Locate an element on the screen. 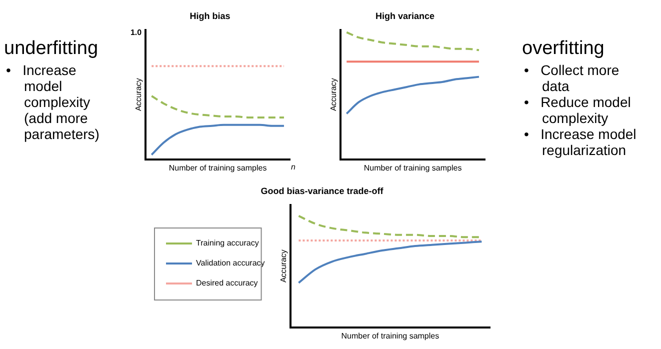 Image resolution: width=661 pixels, height=349 pixels. text: • Collect more data is located at coordinates (572, 78).